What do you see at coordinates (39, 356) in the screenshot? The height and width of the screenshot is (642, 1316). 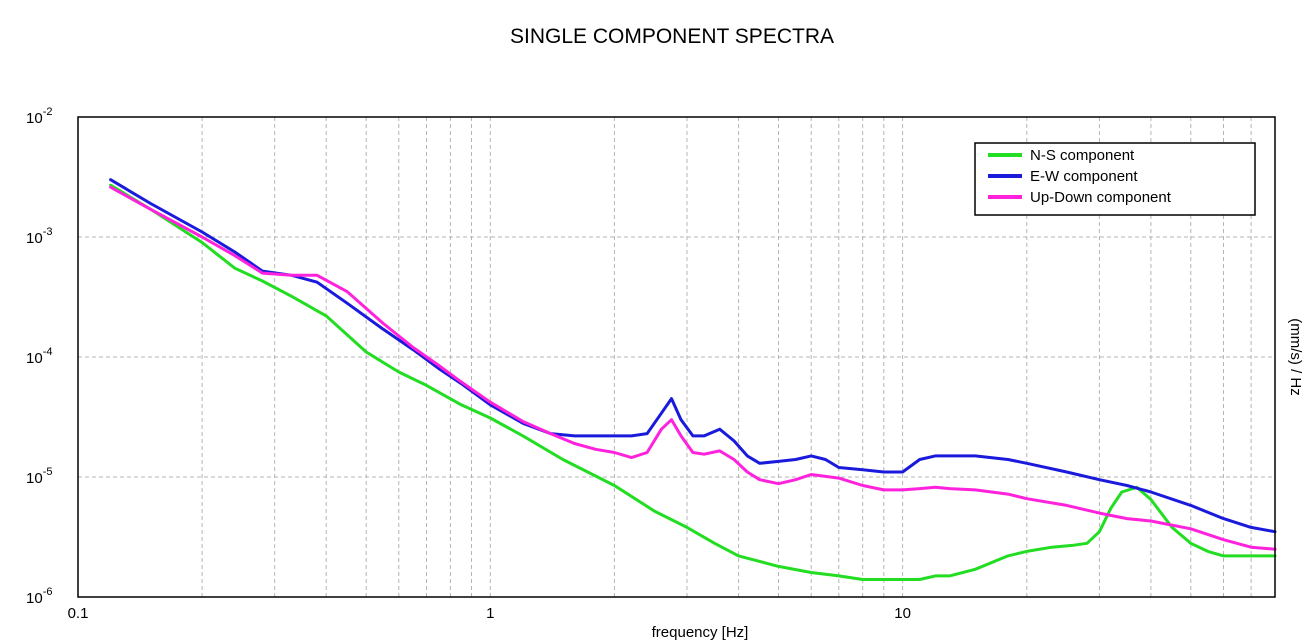 I see `y-tick-label: 10⁻⁴` at bounding box center [39, 356].